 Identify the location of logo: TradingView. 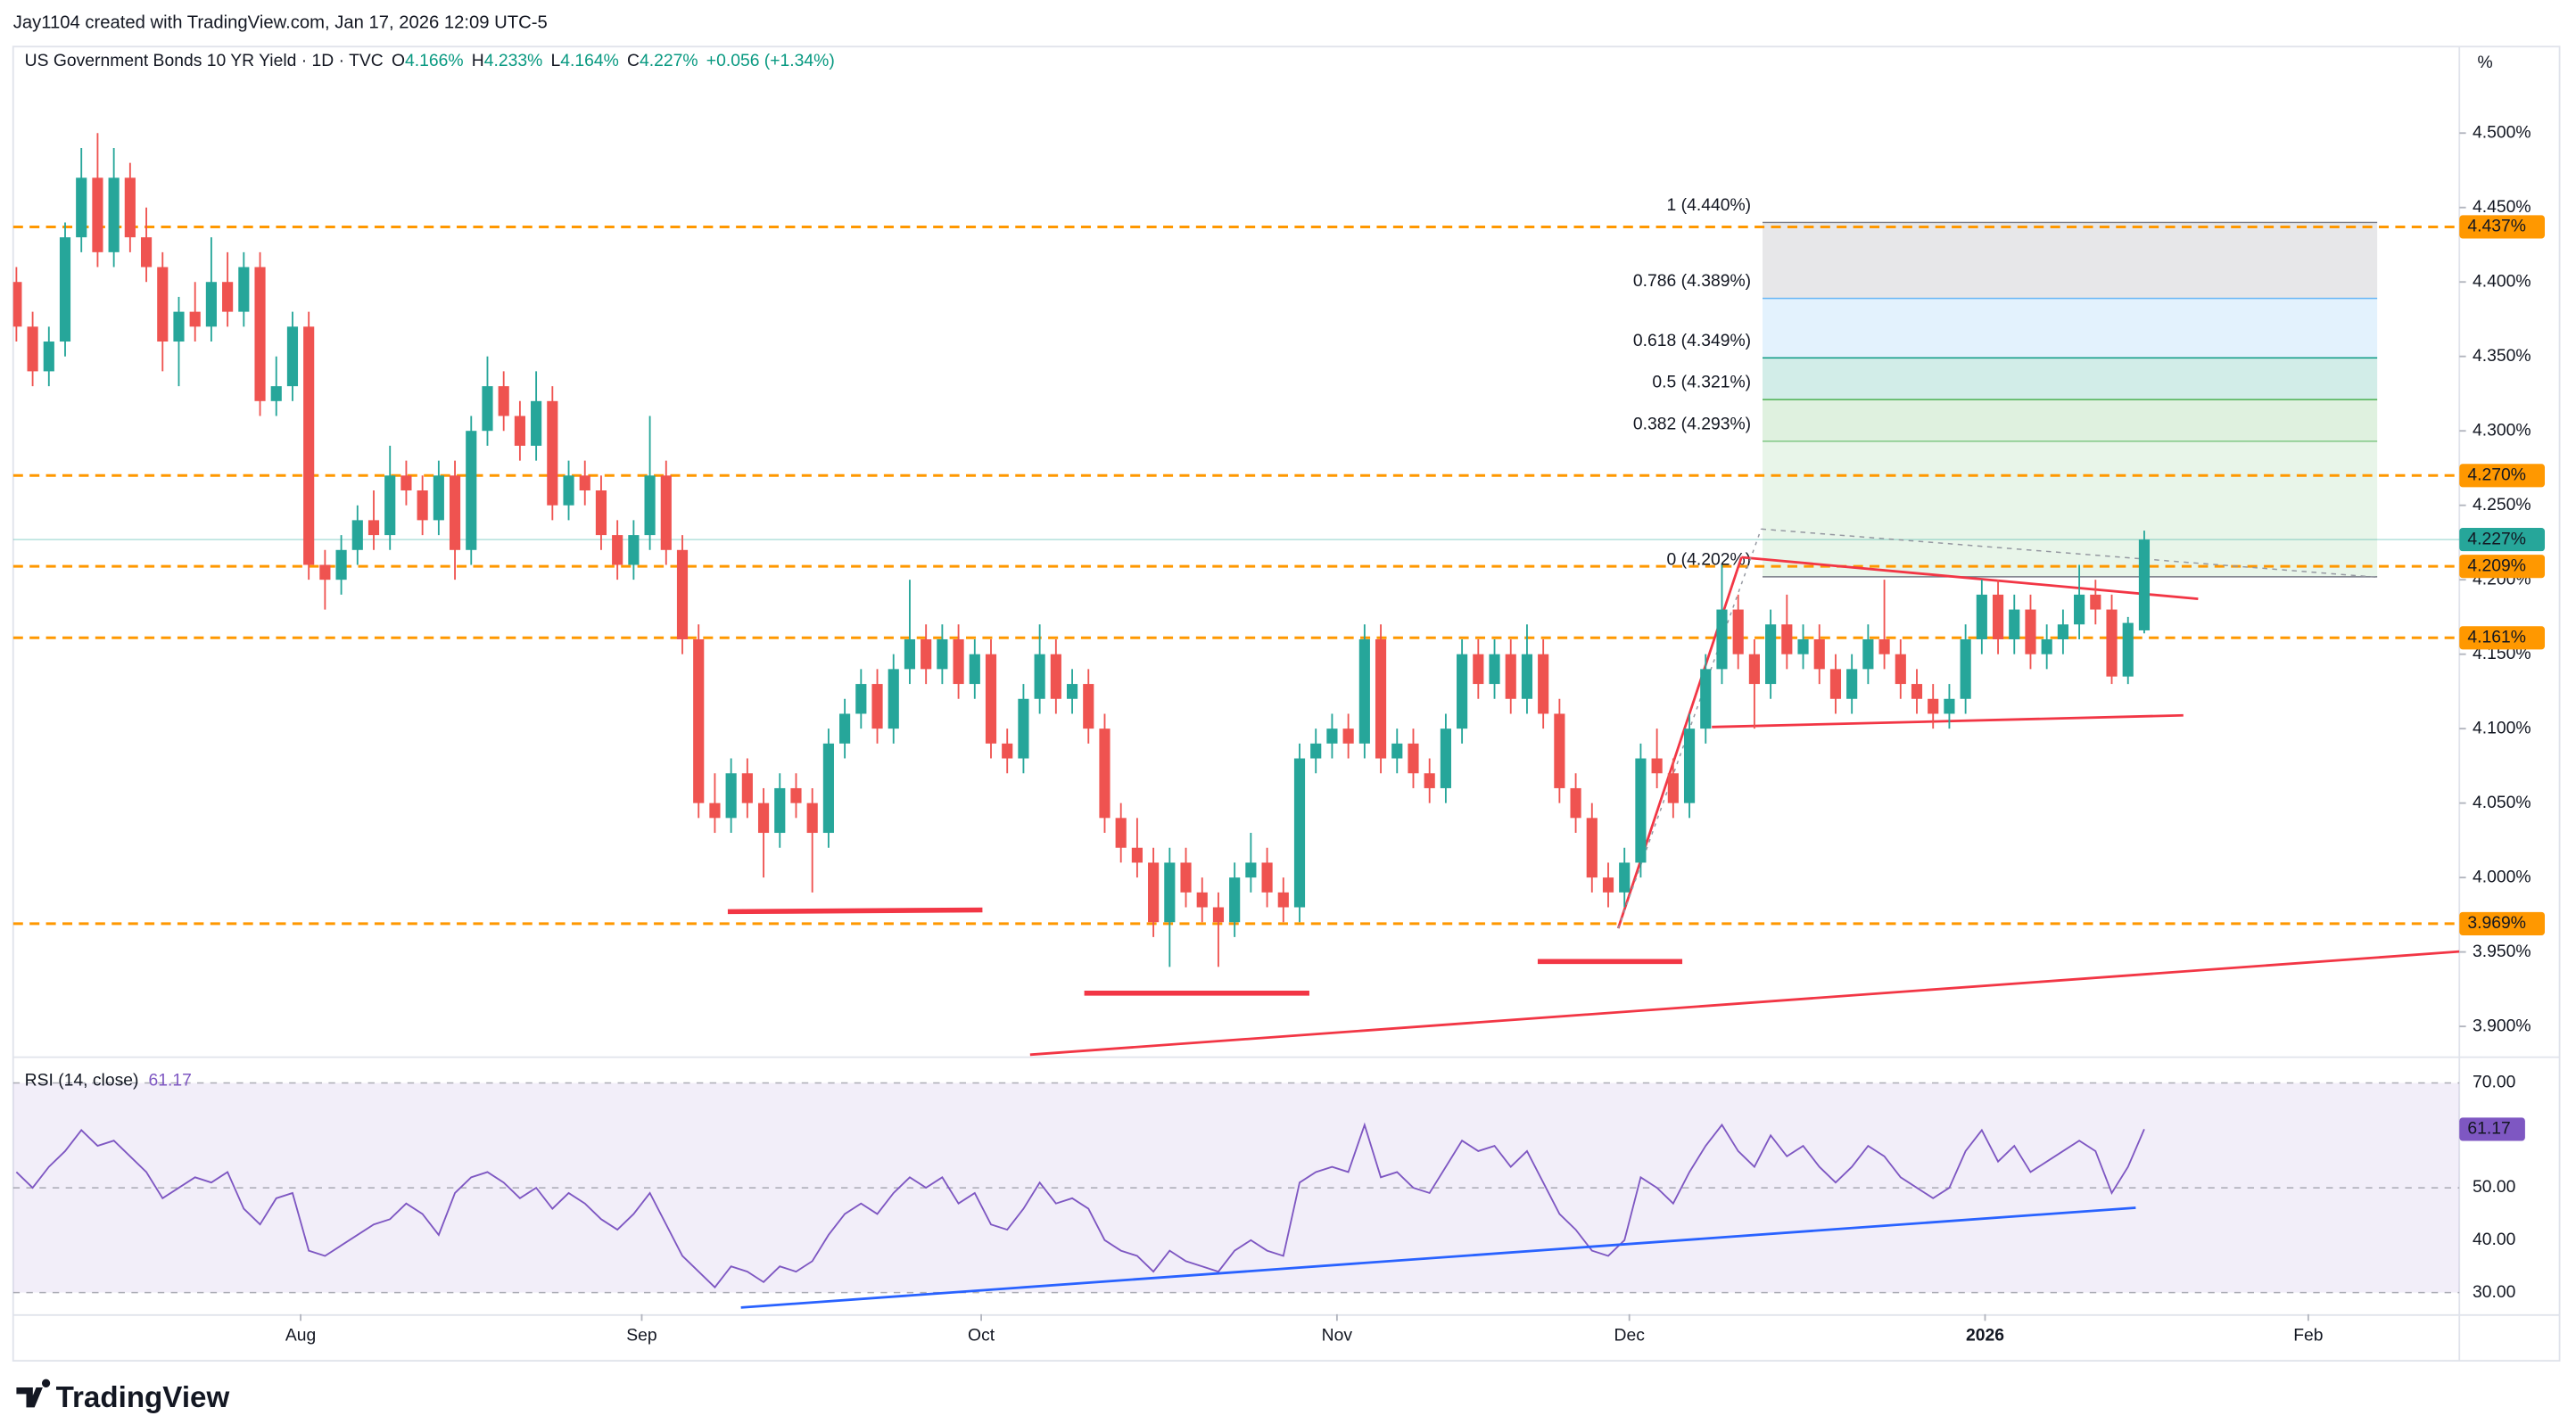
(123, 1396).